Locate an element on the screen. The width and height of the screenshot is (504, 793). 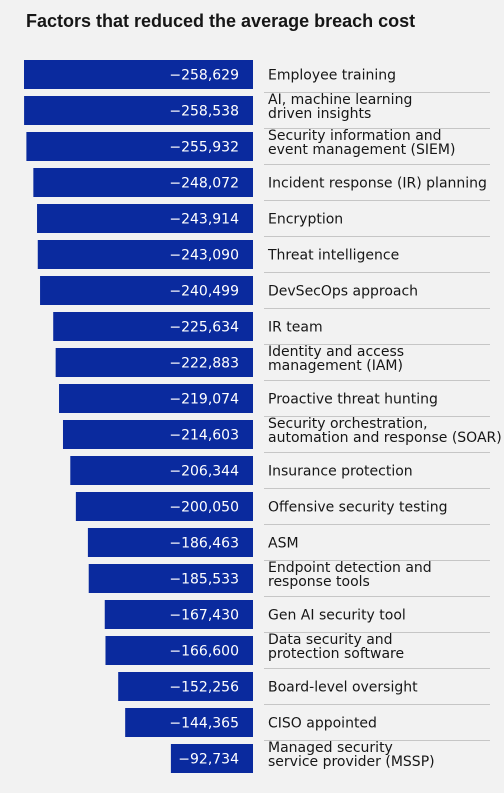
bar-value-label: −240,499 is located at coordinates (204, 292).